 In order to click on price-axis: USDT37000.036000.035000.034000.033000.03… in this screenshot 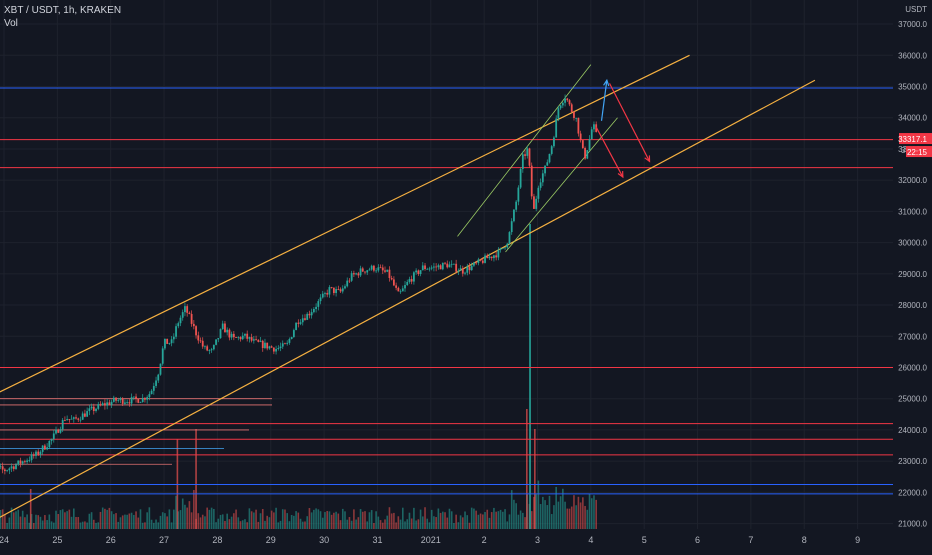, I will do `click(912, 275)`.